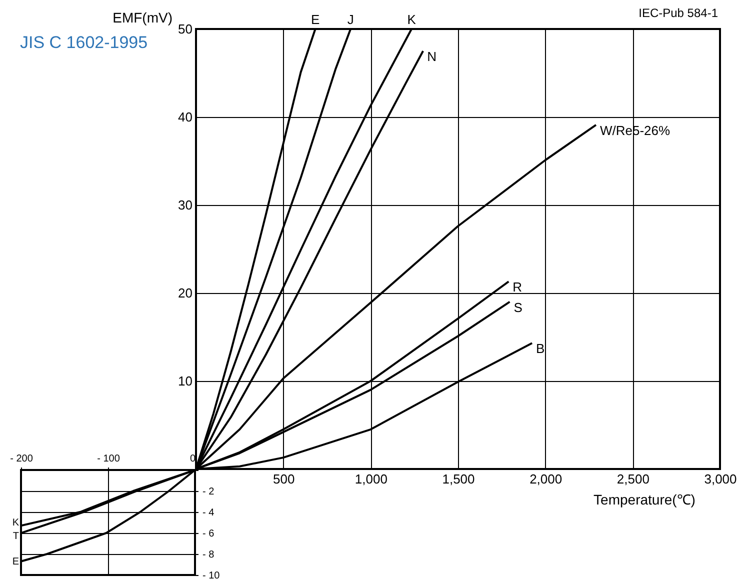  Describe the element at coordinates (540, 348) in the screenshot. I see `series-label: B` at that location.